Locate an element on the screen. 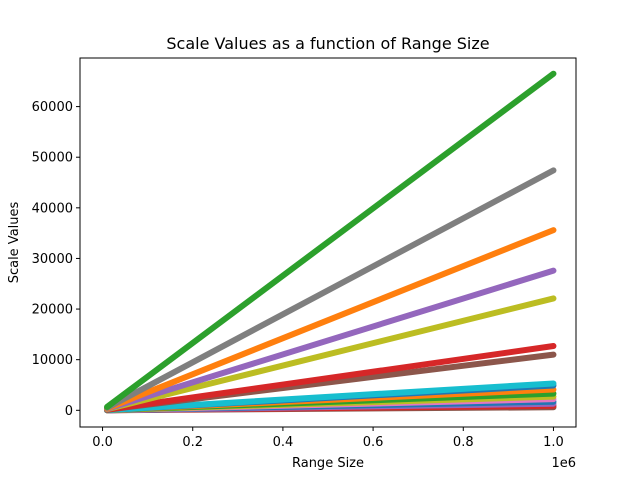 The image size is (640, 480). x-tick-label: 0.4 is located at coordinates (283, 442).